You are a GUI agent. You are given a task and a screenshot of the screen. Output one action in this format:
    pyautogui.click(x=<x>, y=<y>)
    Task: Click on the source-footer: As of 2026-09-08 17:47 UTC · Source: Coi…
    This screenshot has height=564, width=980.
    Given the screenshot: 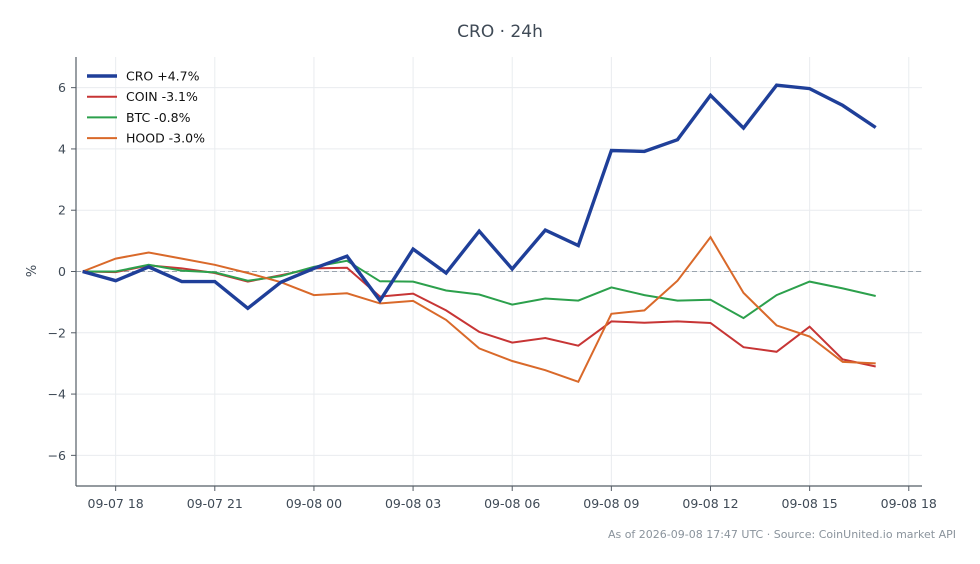 What is the action you would take?
    pyautogui.click(x=782, y=534)
    